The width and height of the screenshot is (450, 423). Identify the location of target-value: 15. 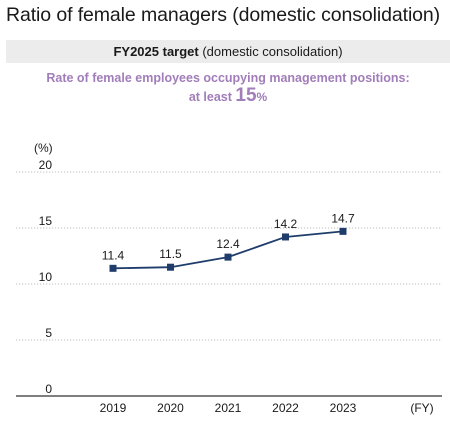
(246, 95).